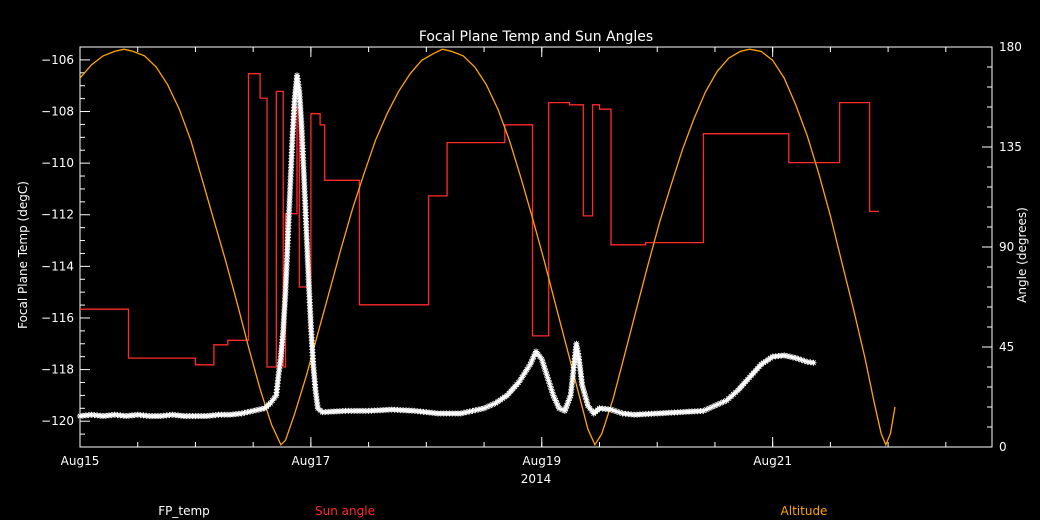  What do you see at coordinates (184, 511) in the screenshot?
I see `legend-item: FP_temp` at bounding box center [184, 511].